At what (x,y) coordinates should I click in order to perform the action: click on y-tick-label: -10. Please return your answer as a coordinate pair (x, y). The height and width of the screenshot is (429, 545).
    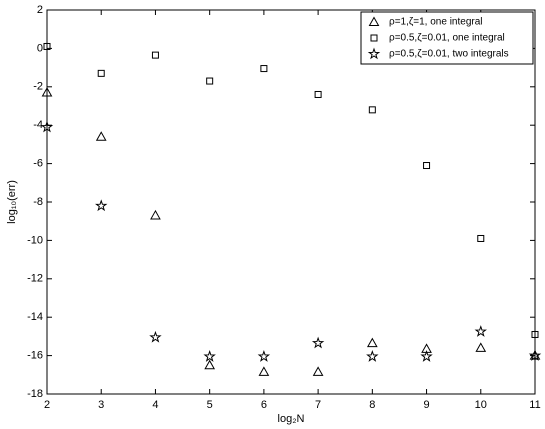
    Looking at the image, I should click on (35, 240).